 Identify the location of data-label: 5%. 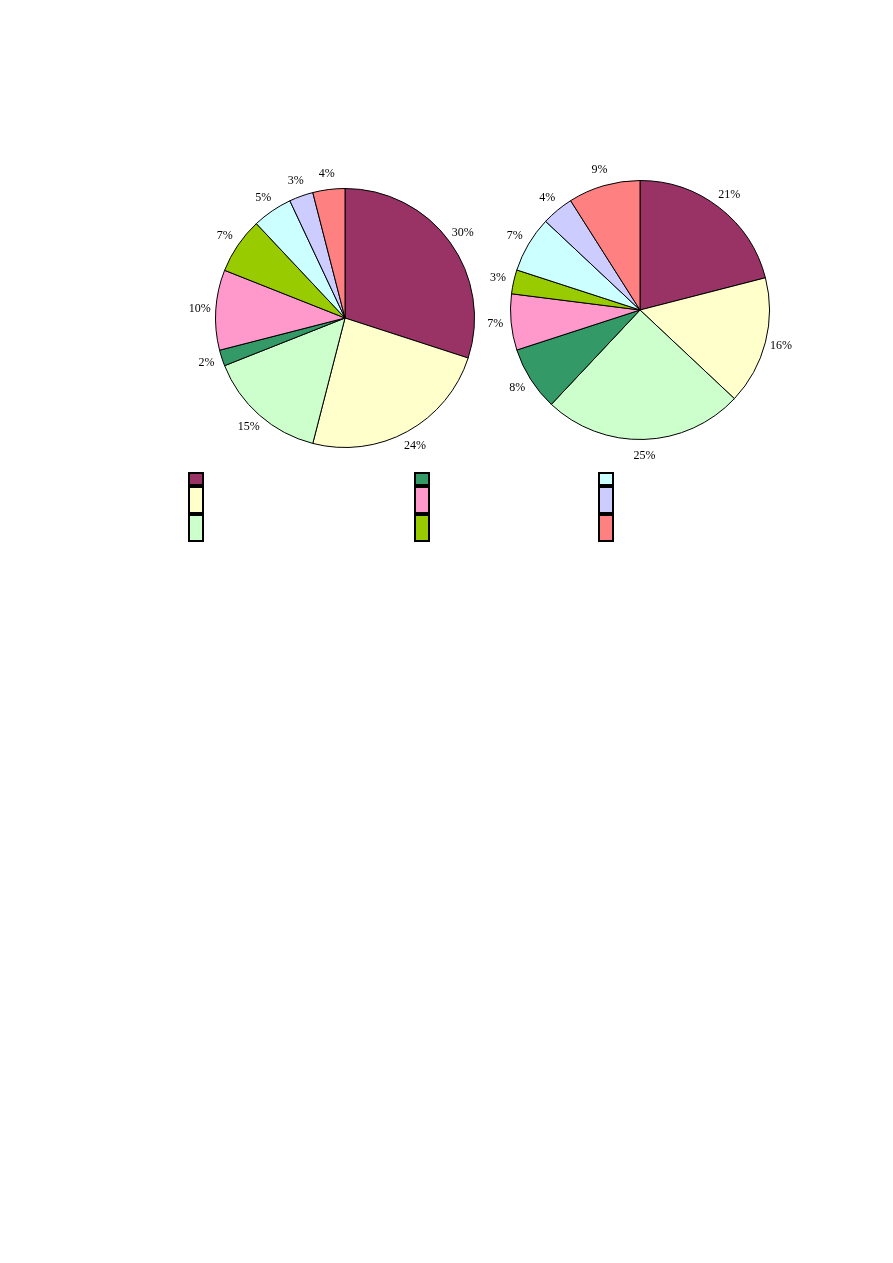
(263, 196).